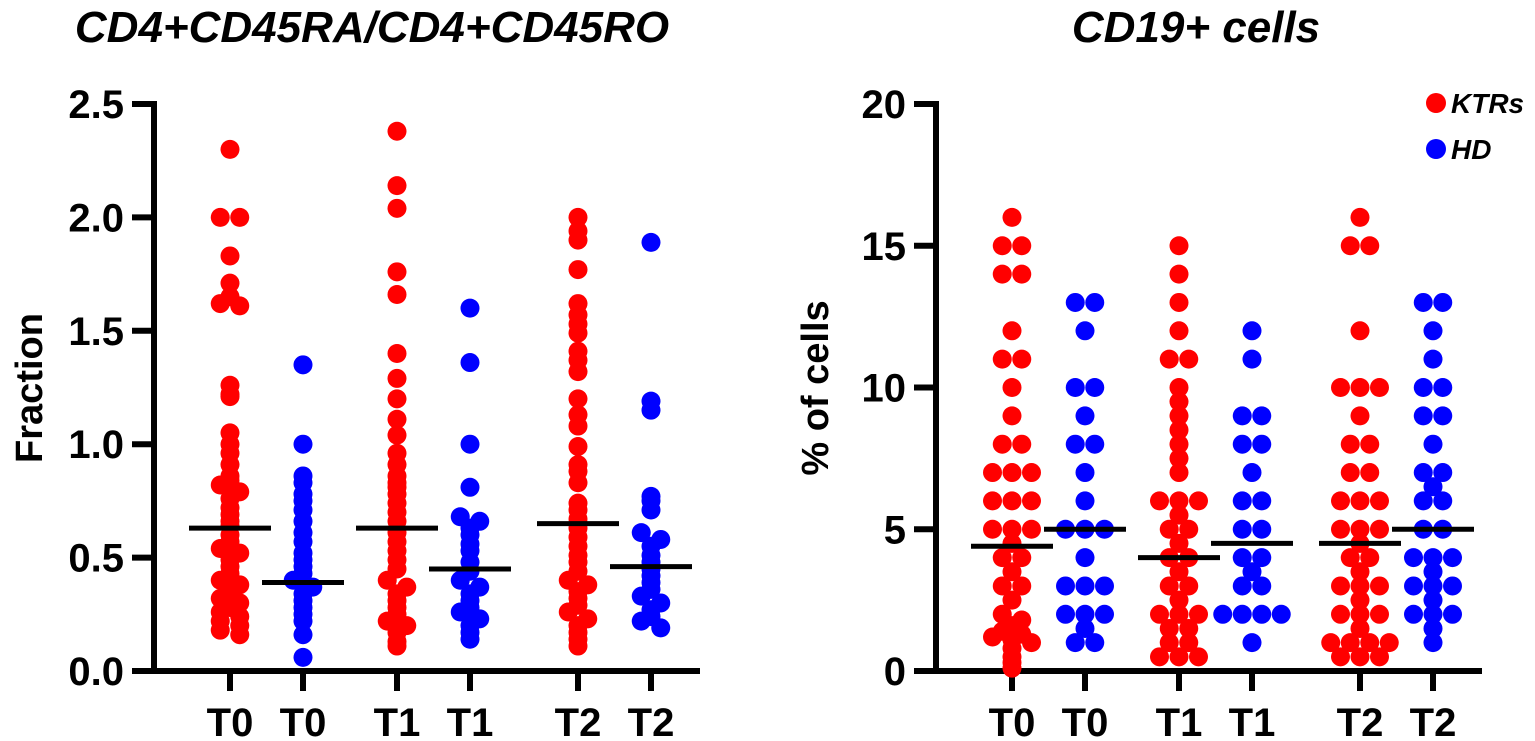 The width and height of the screenshot is (1535, 741). What do you see at coordinates (30, 388) in the screenshot?
I see `chart-left-y-axis-label: Fraction` at bounding box center [30, 388].